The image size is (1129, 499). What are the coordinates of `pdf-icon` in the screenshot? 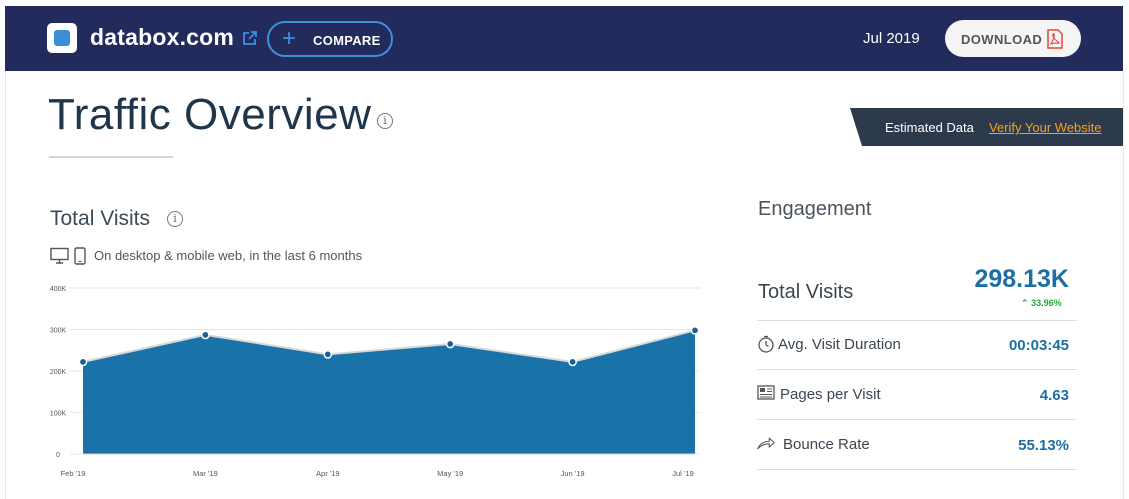 It's located at (1055, 39).